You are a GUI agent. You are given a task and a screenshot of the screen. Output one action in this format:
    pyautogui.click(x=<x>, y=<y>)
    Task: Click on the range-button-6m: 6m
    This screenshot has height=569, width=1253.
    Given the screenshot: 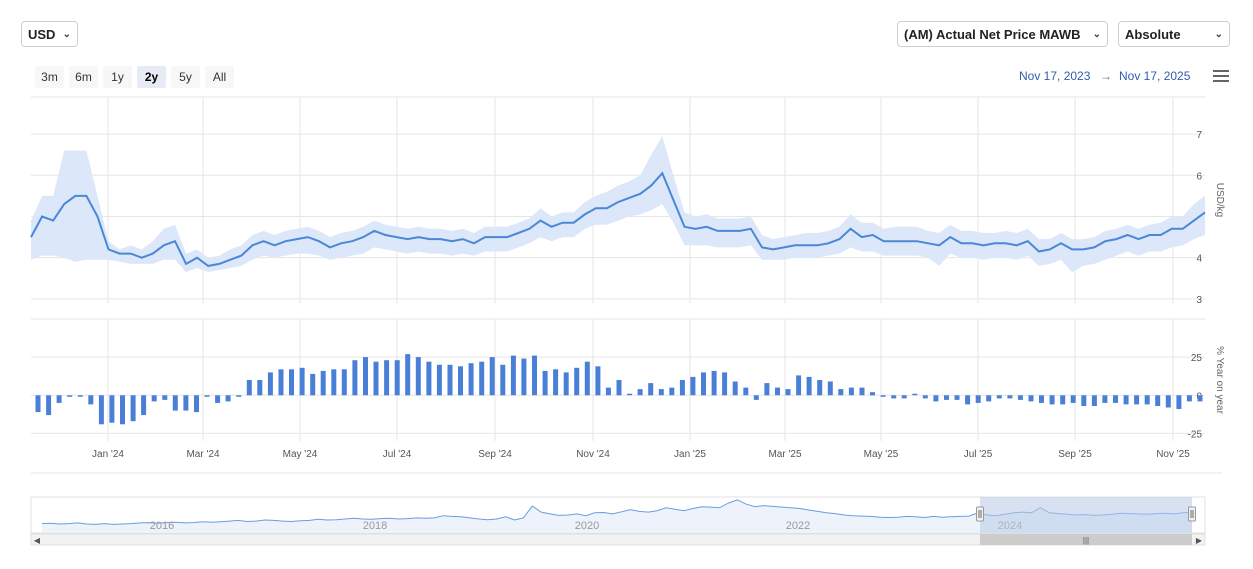 What is the action you would take?
    pyautogui.click(x=83, y=77)
    